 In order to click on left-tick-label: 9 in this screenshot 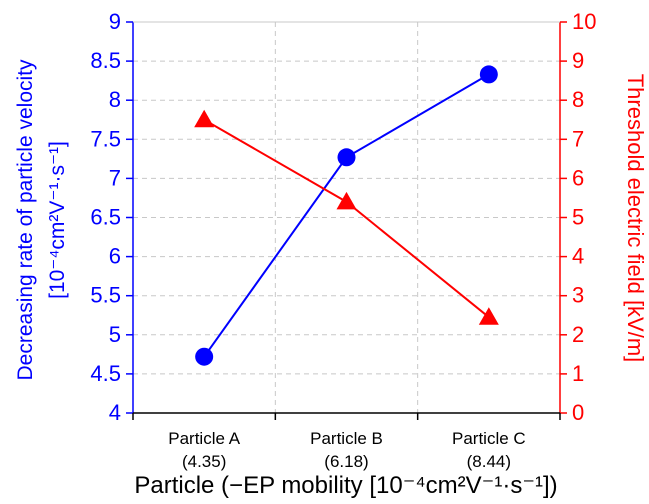, I will do `click(115, 21)`.